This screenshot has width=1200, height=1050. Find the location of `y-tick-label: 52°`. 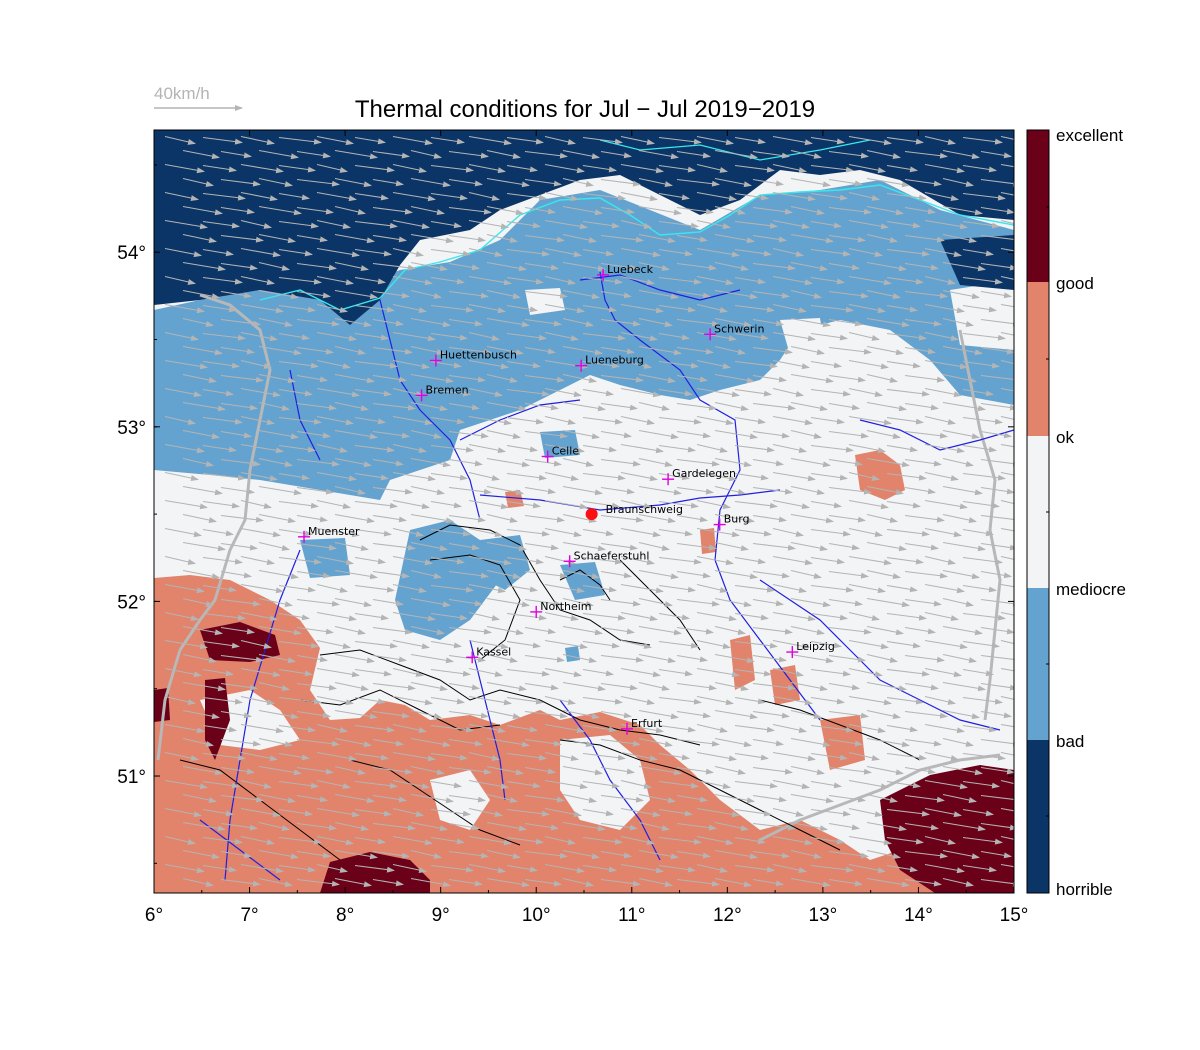

y-tick-label: 52° is located at coordinates (131, 602).